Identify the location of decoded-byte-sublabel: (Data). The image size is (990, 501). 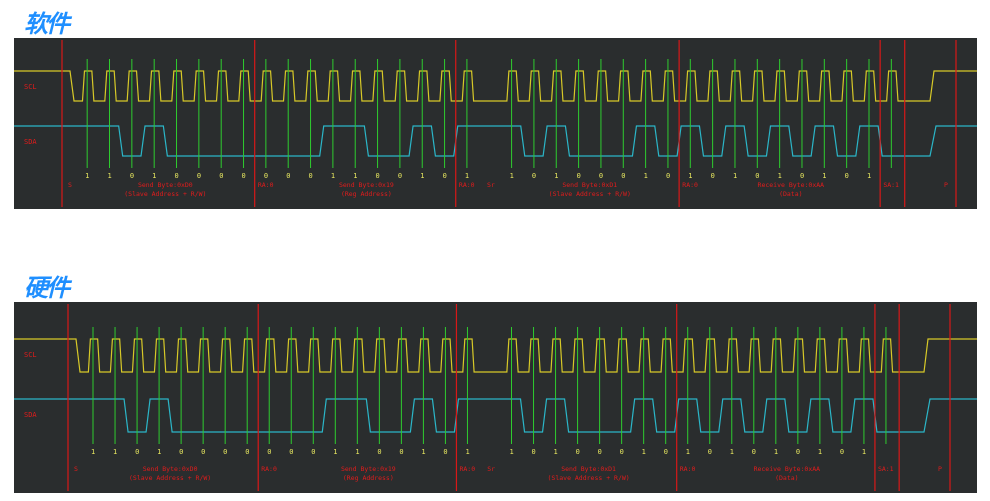
(790, 194).